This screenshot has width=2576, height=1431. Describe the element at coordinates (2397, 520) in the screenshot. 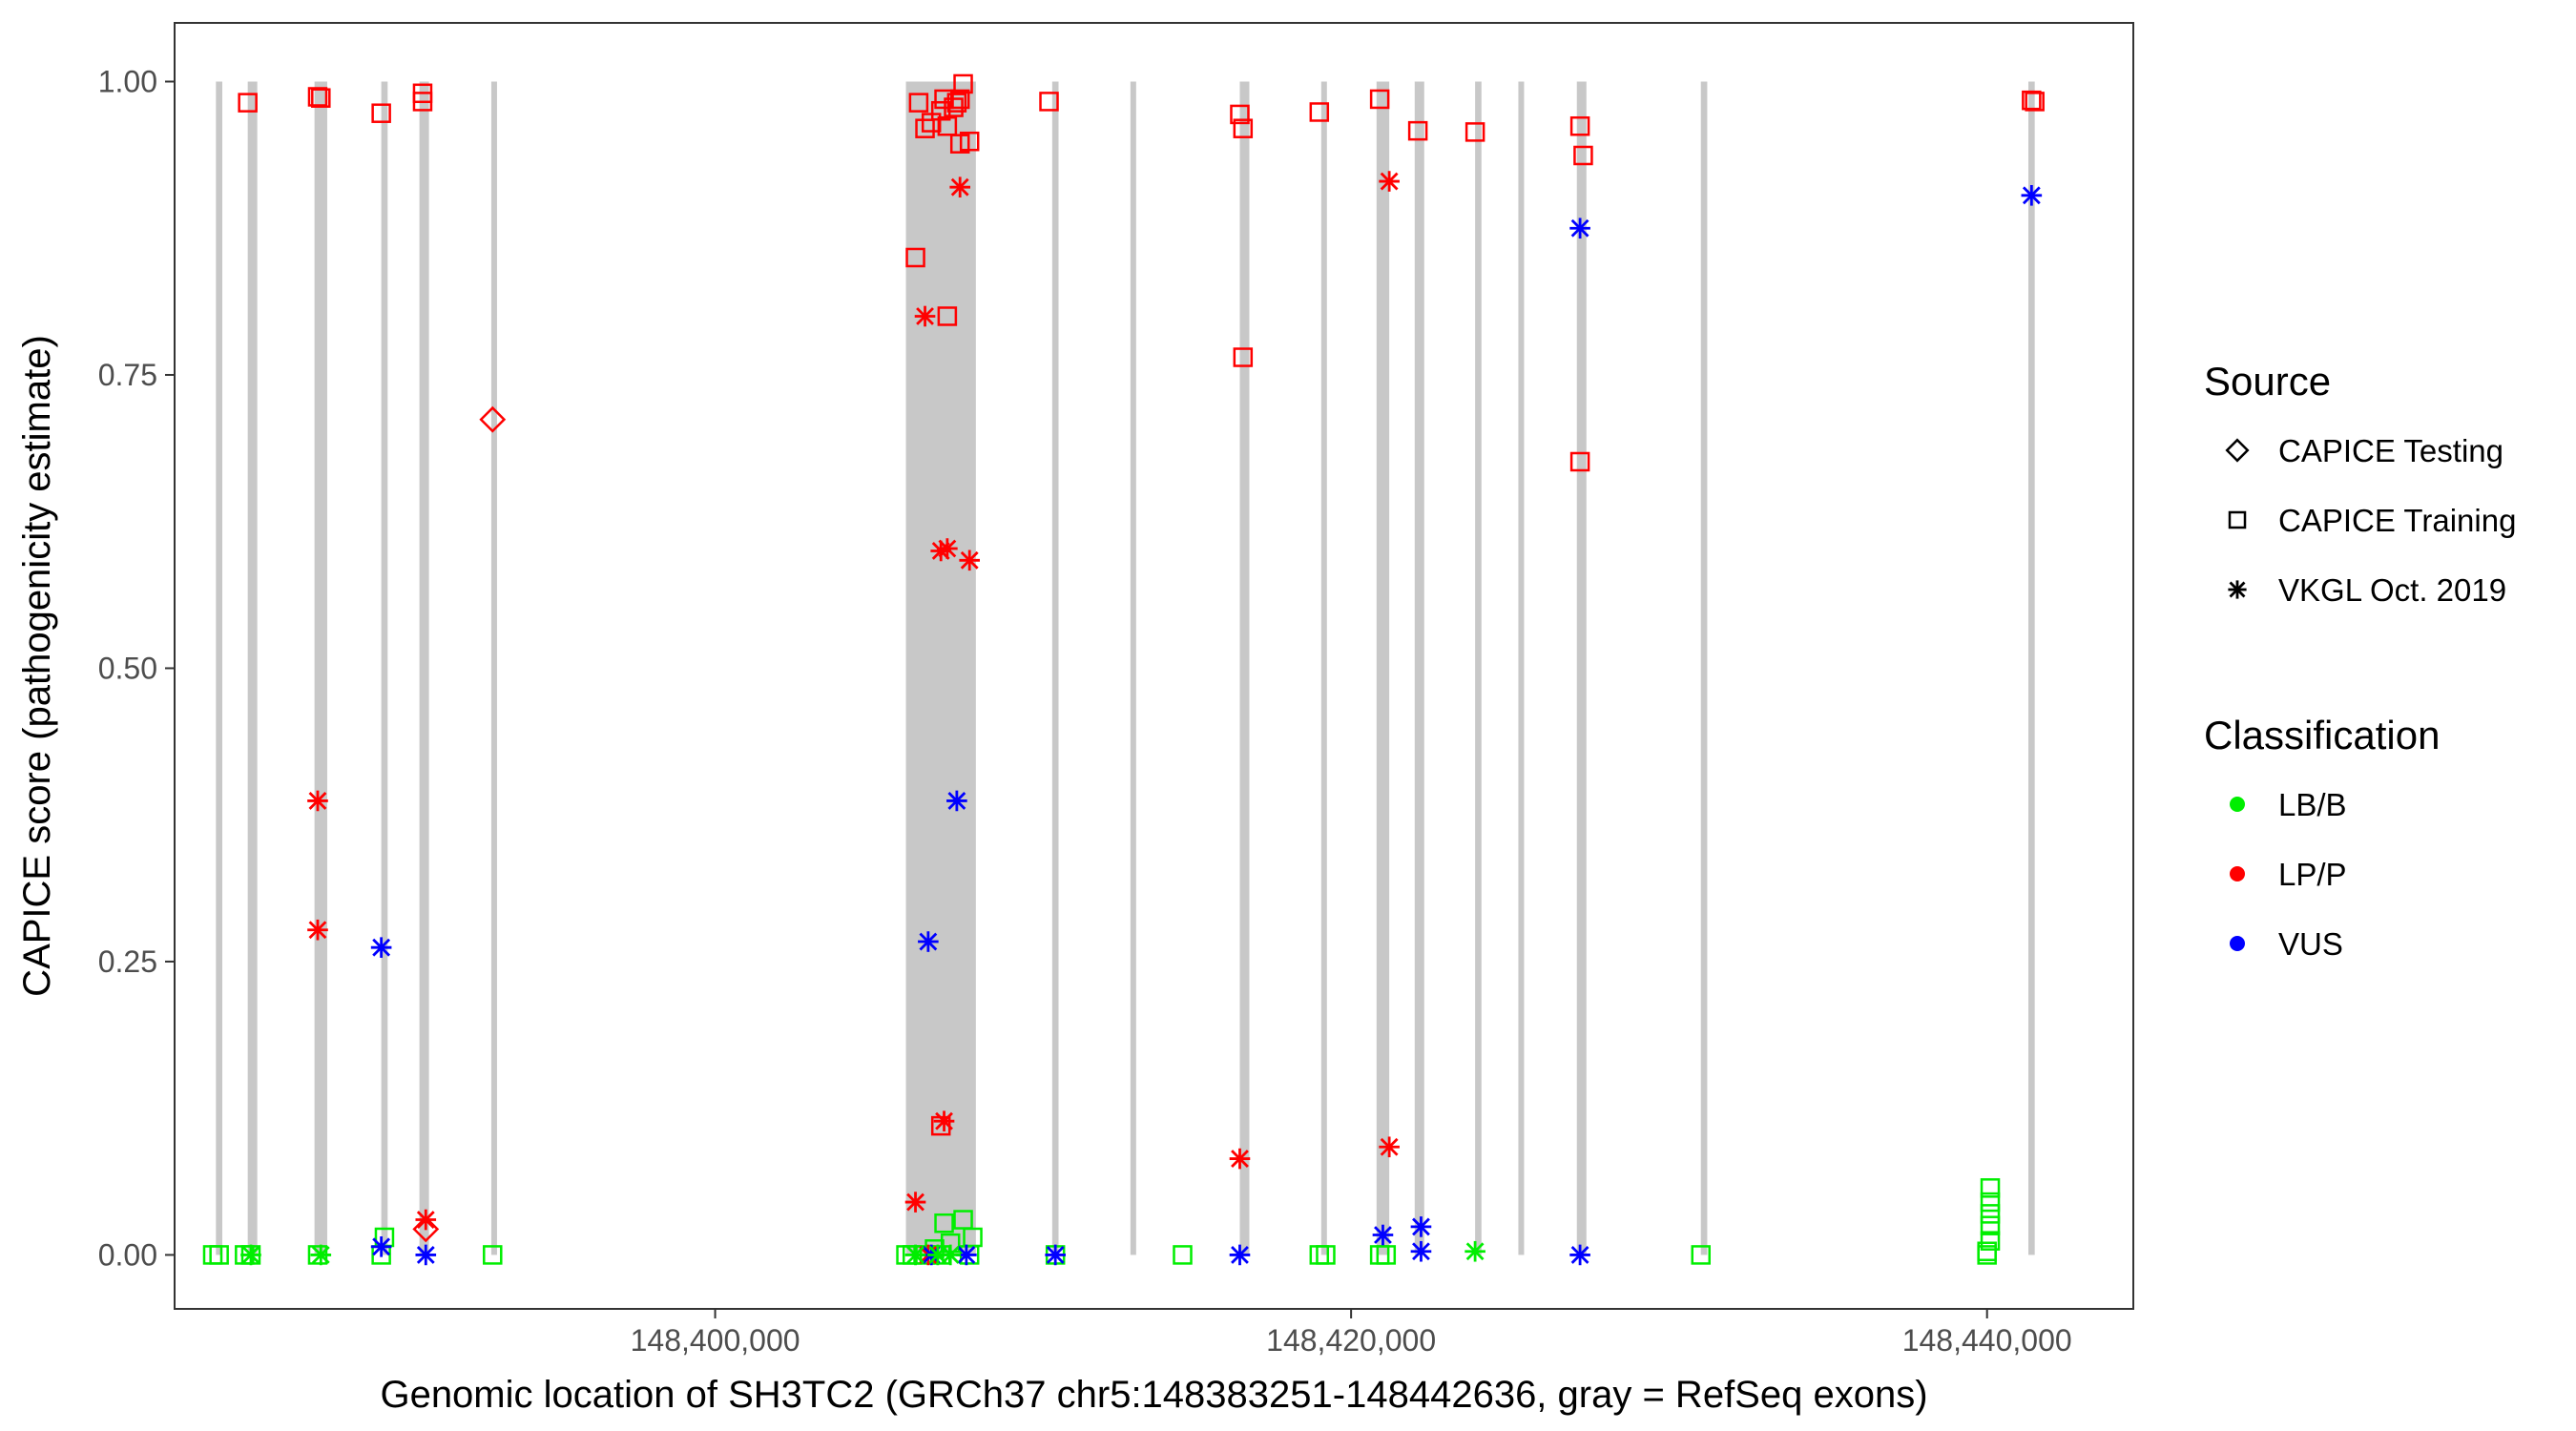

I see `legend-label: CAPICE Training` at that location.